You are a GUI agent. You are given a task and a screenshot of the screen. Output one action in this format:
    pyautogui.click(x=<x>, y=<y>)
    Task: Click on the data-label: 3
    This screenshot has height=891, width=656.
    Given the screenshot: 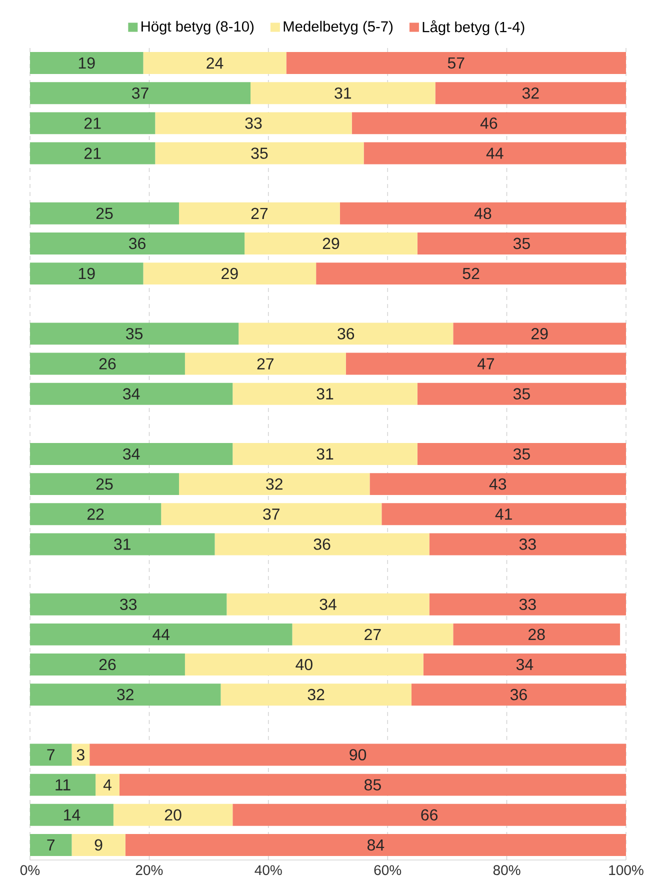 What is the action you would take?
    pyautogui.click(x=80, y=754)
    